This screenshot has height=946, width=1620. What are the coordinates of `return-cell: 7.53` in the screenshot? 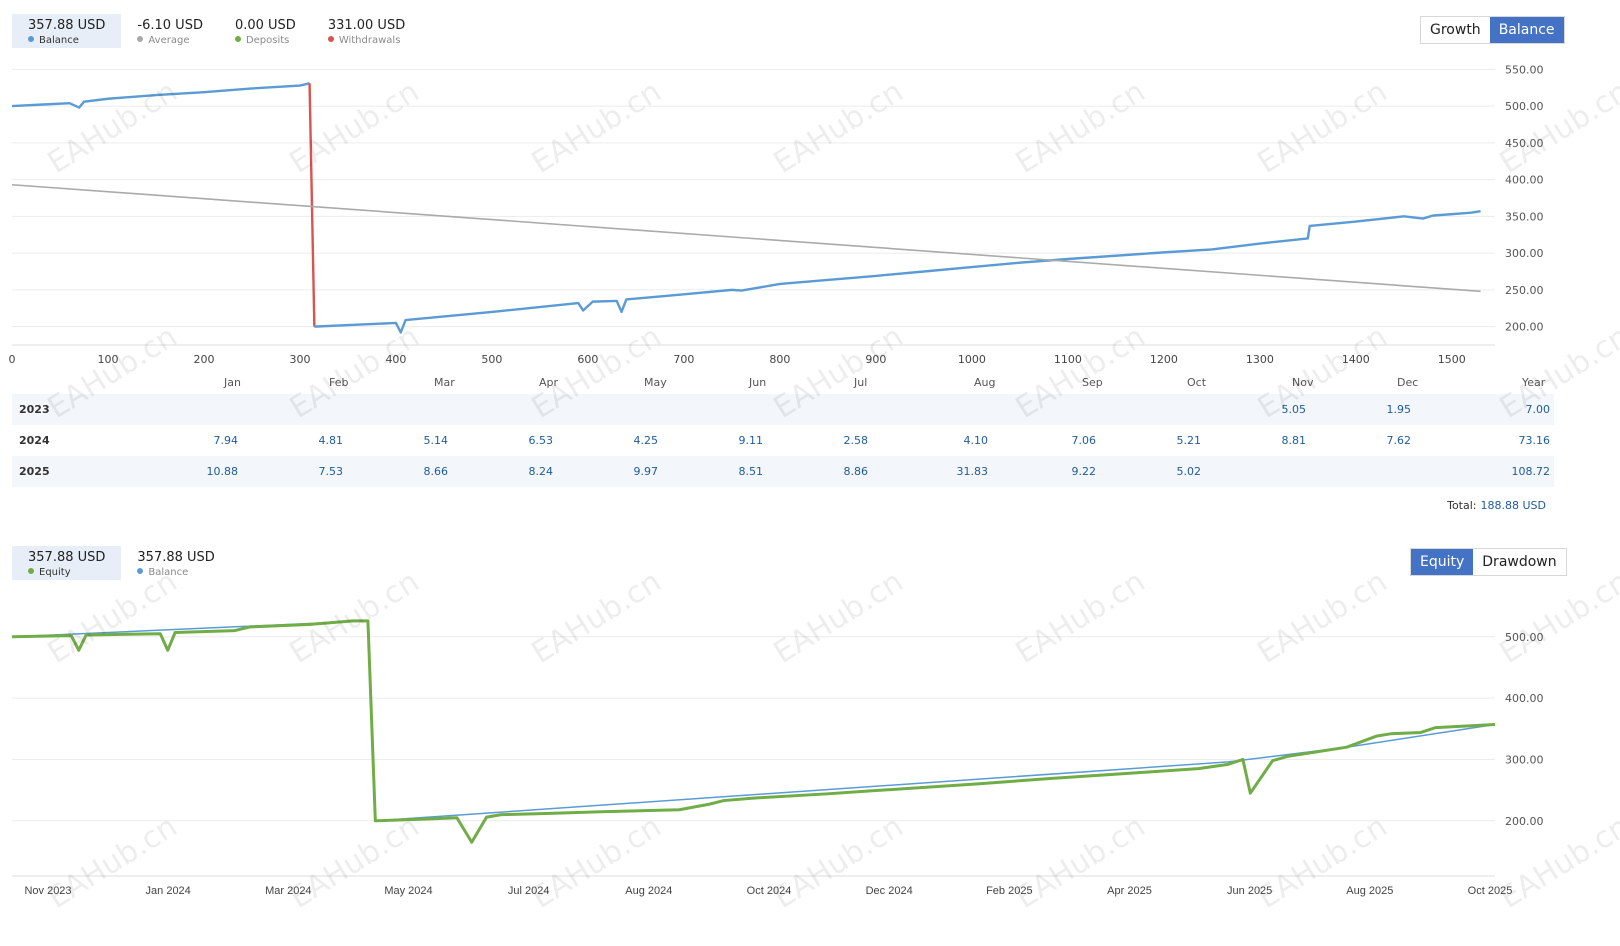 It's located at (331, 471).